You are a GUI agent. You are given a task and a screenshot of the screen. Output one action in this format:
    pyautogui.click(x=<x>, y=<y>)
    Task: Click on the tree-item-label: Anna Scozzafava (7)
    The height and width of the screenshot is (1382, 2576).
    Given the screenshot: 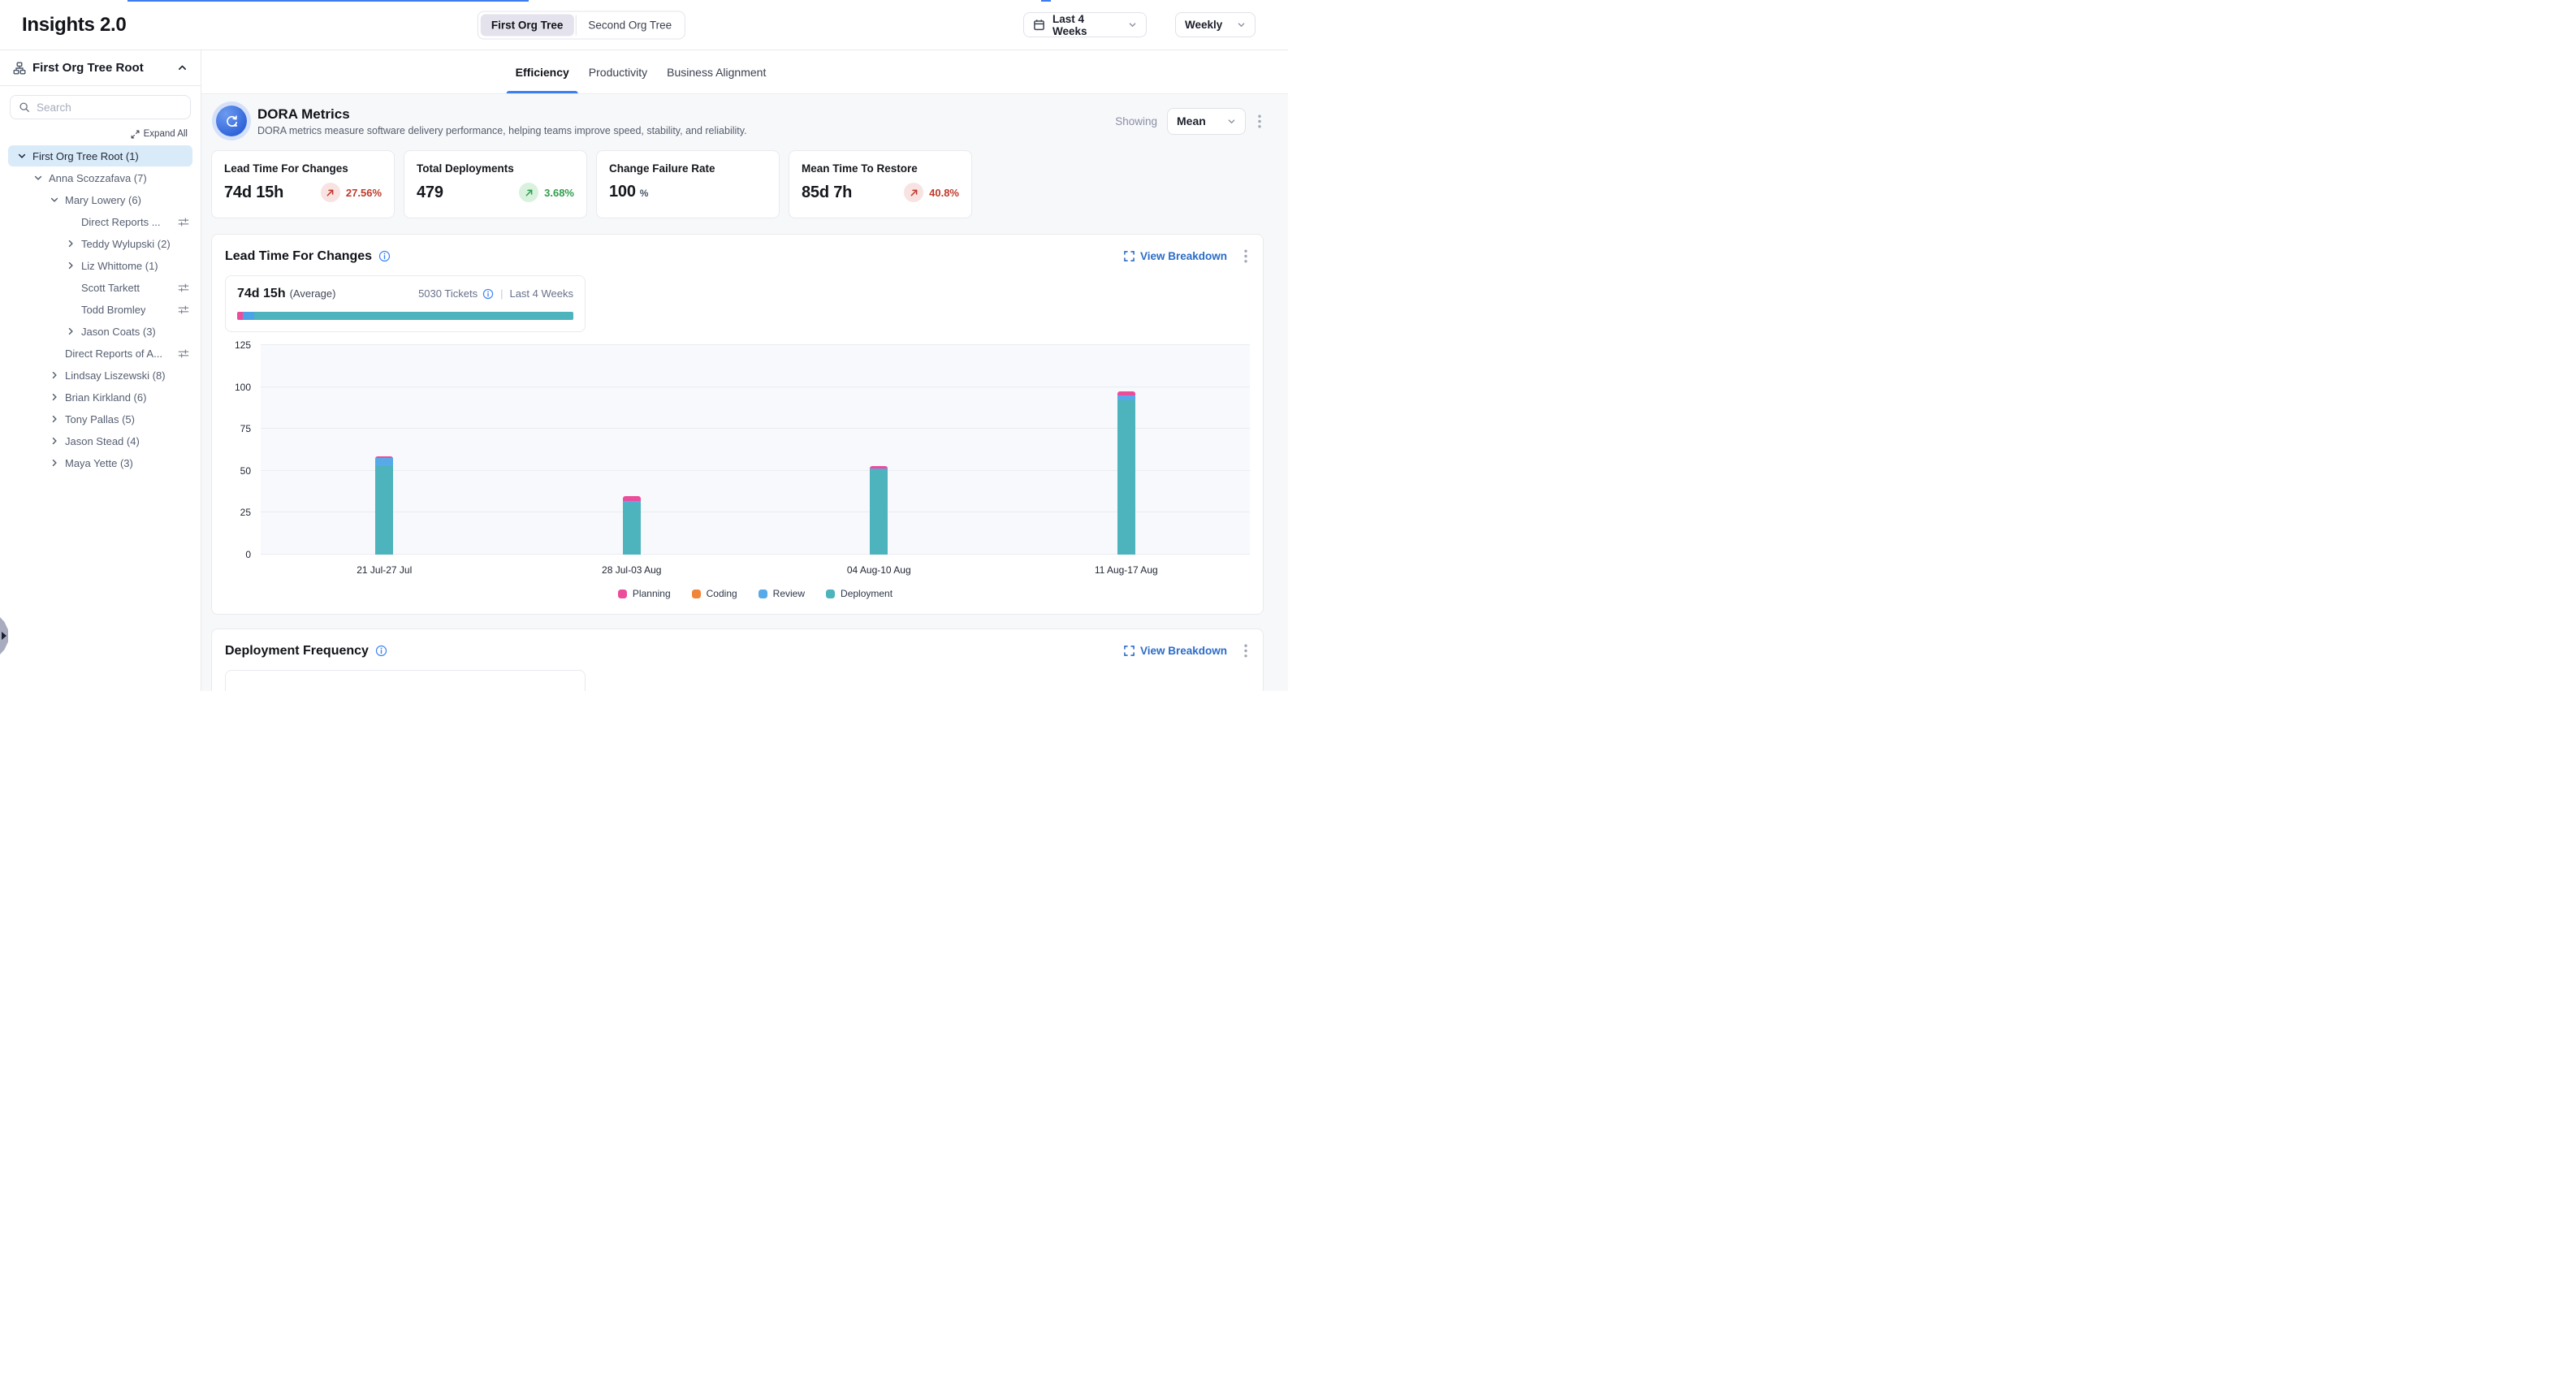 What is the action you would take?
    pyautogui.click(x=98, y=177)
    